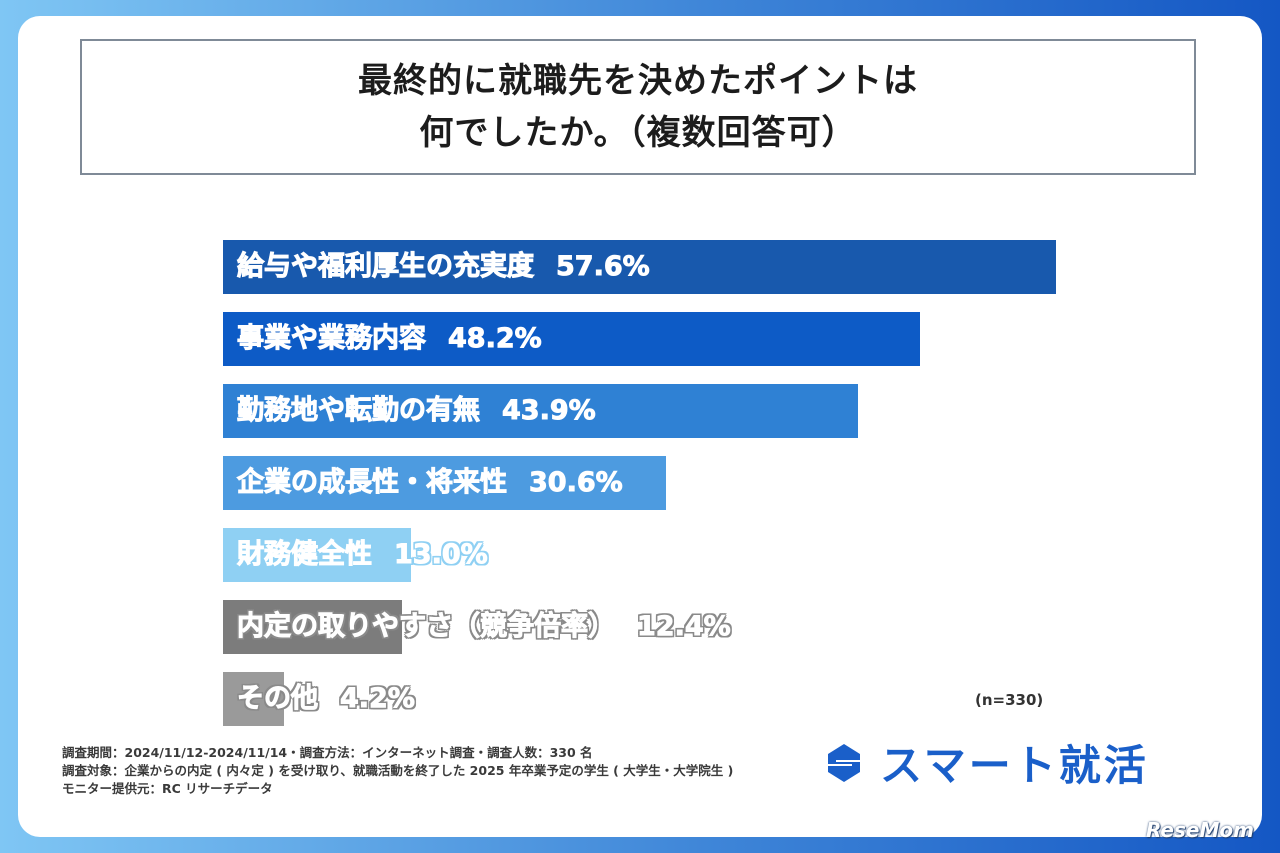  I want to click on brand-s-icon, so click(844, 763).